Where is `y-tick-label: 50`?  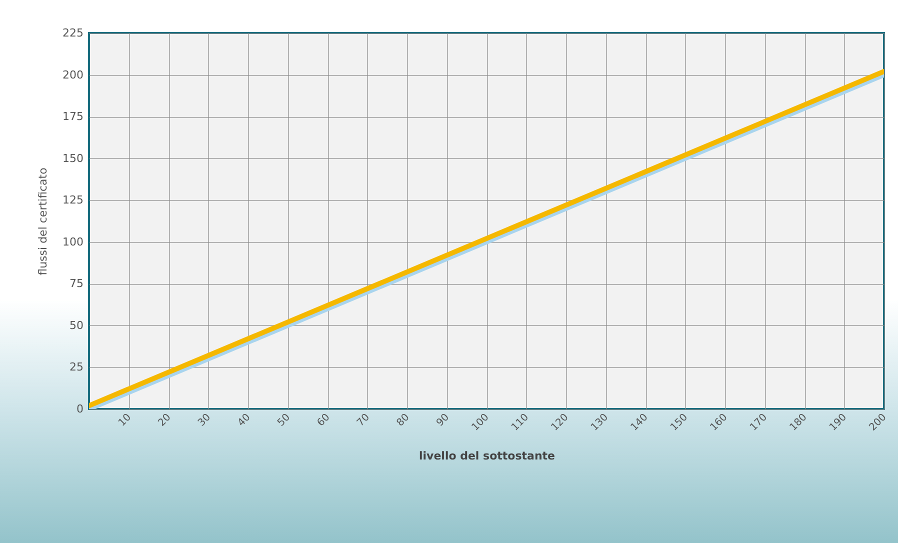
y-tick-label: 50 is located at coordinates (77, 325).